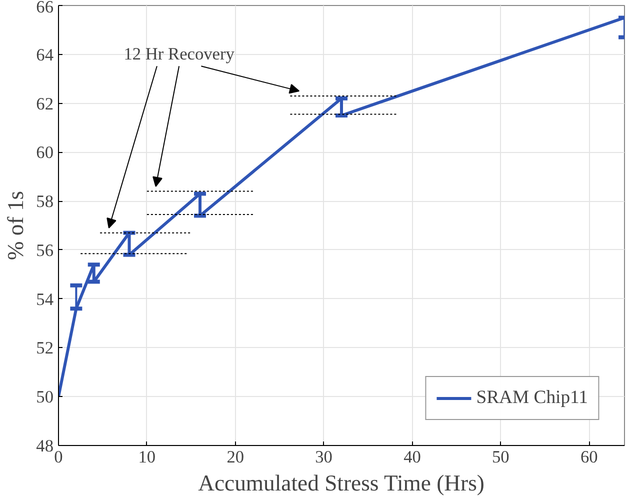  What do you see at coordinates (15, 225) in the screenshot?
I see `y-axis-title: % of 1s` at bounding box center [15, 225].